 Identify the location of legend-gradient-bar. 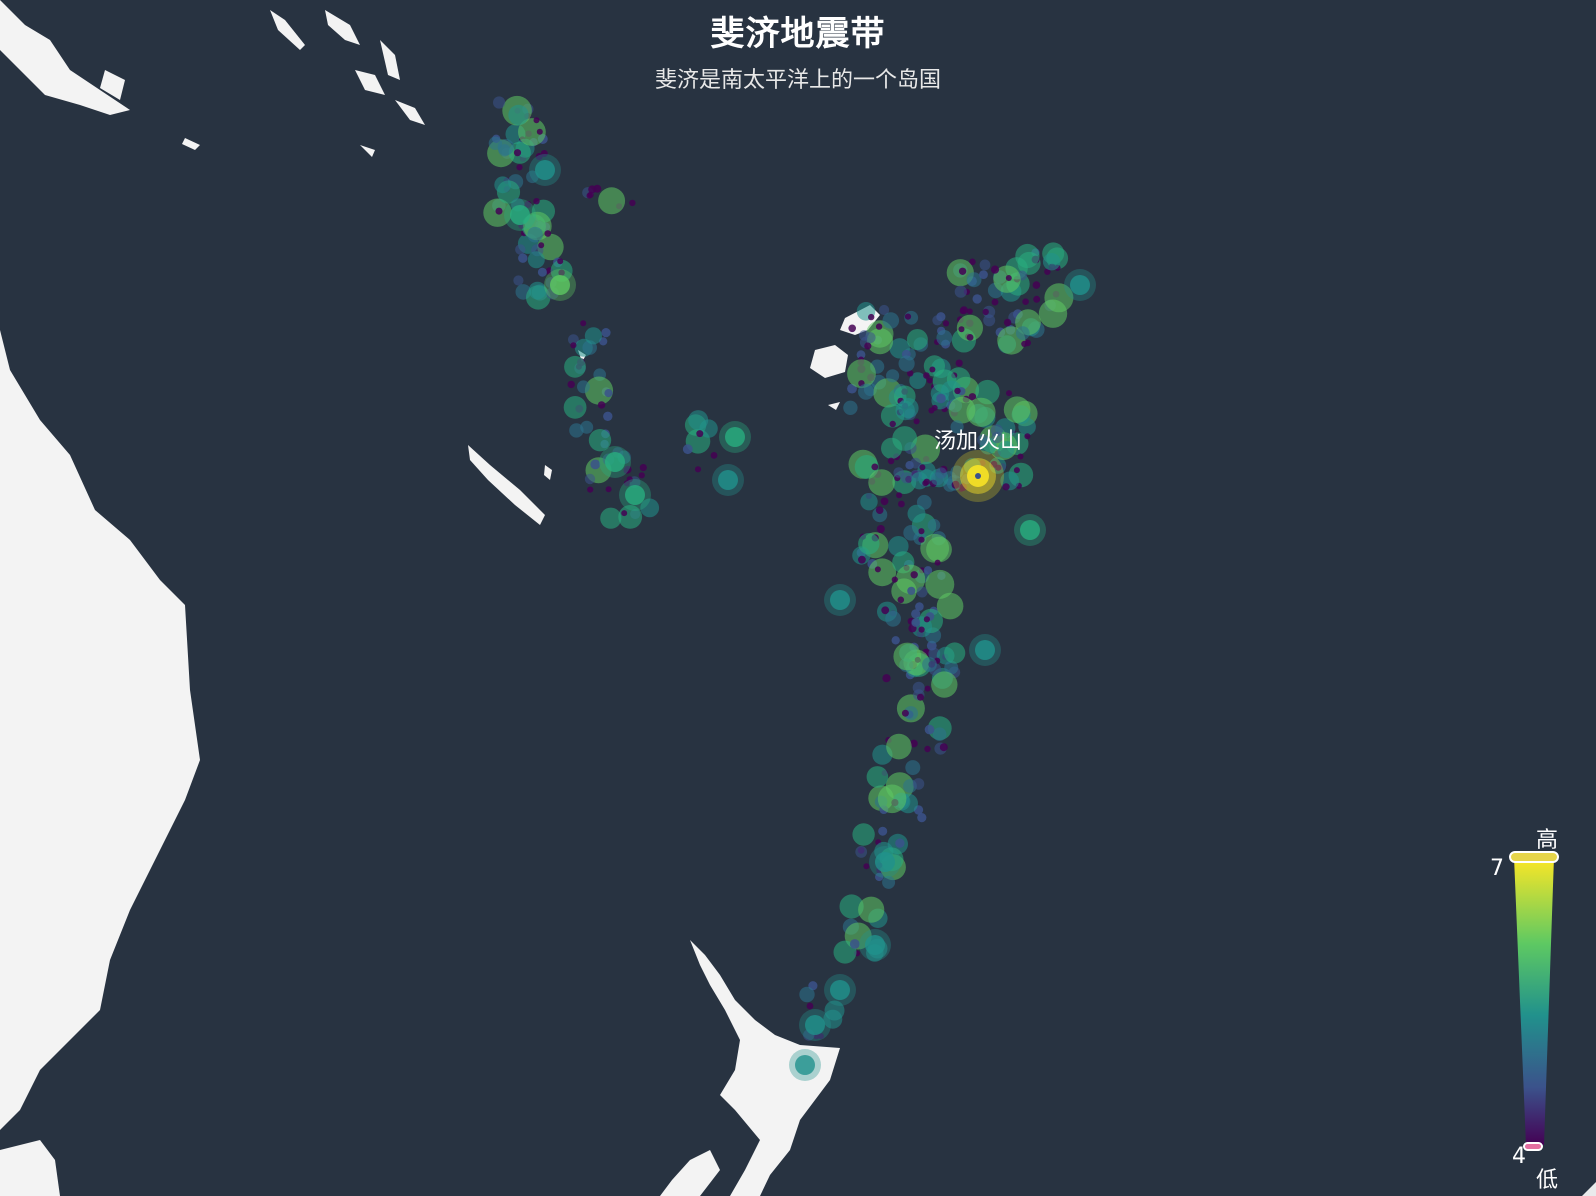
(1531, 1003).